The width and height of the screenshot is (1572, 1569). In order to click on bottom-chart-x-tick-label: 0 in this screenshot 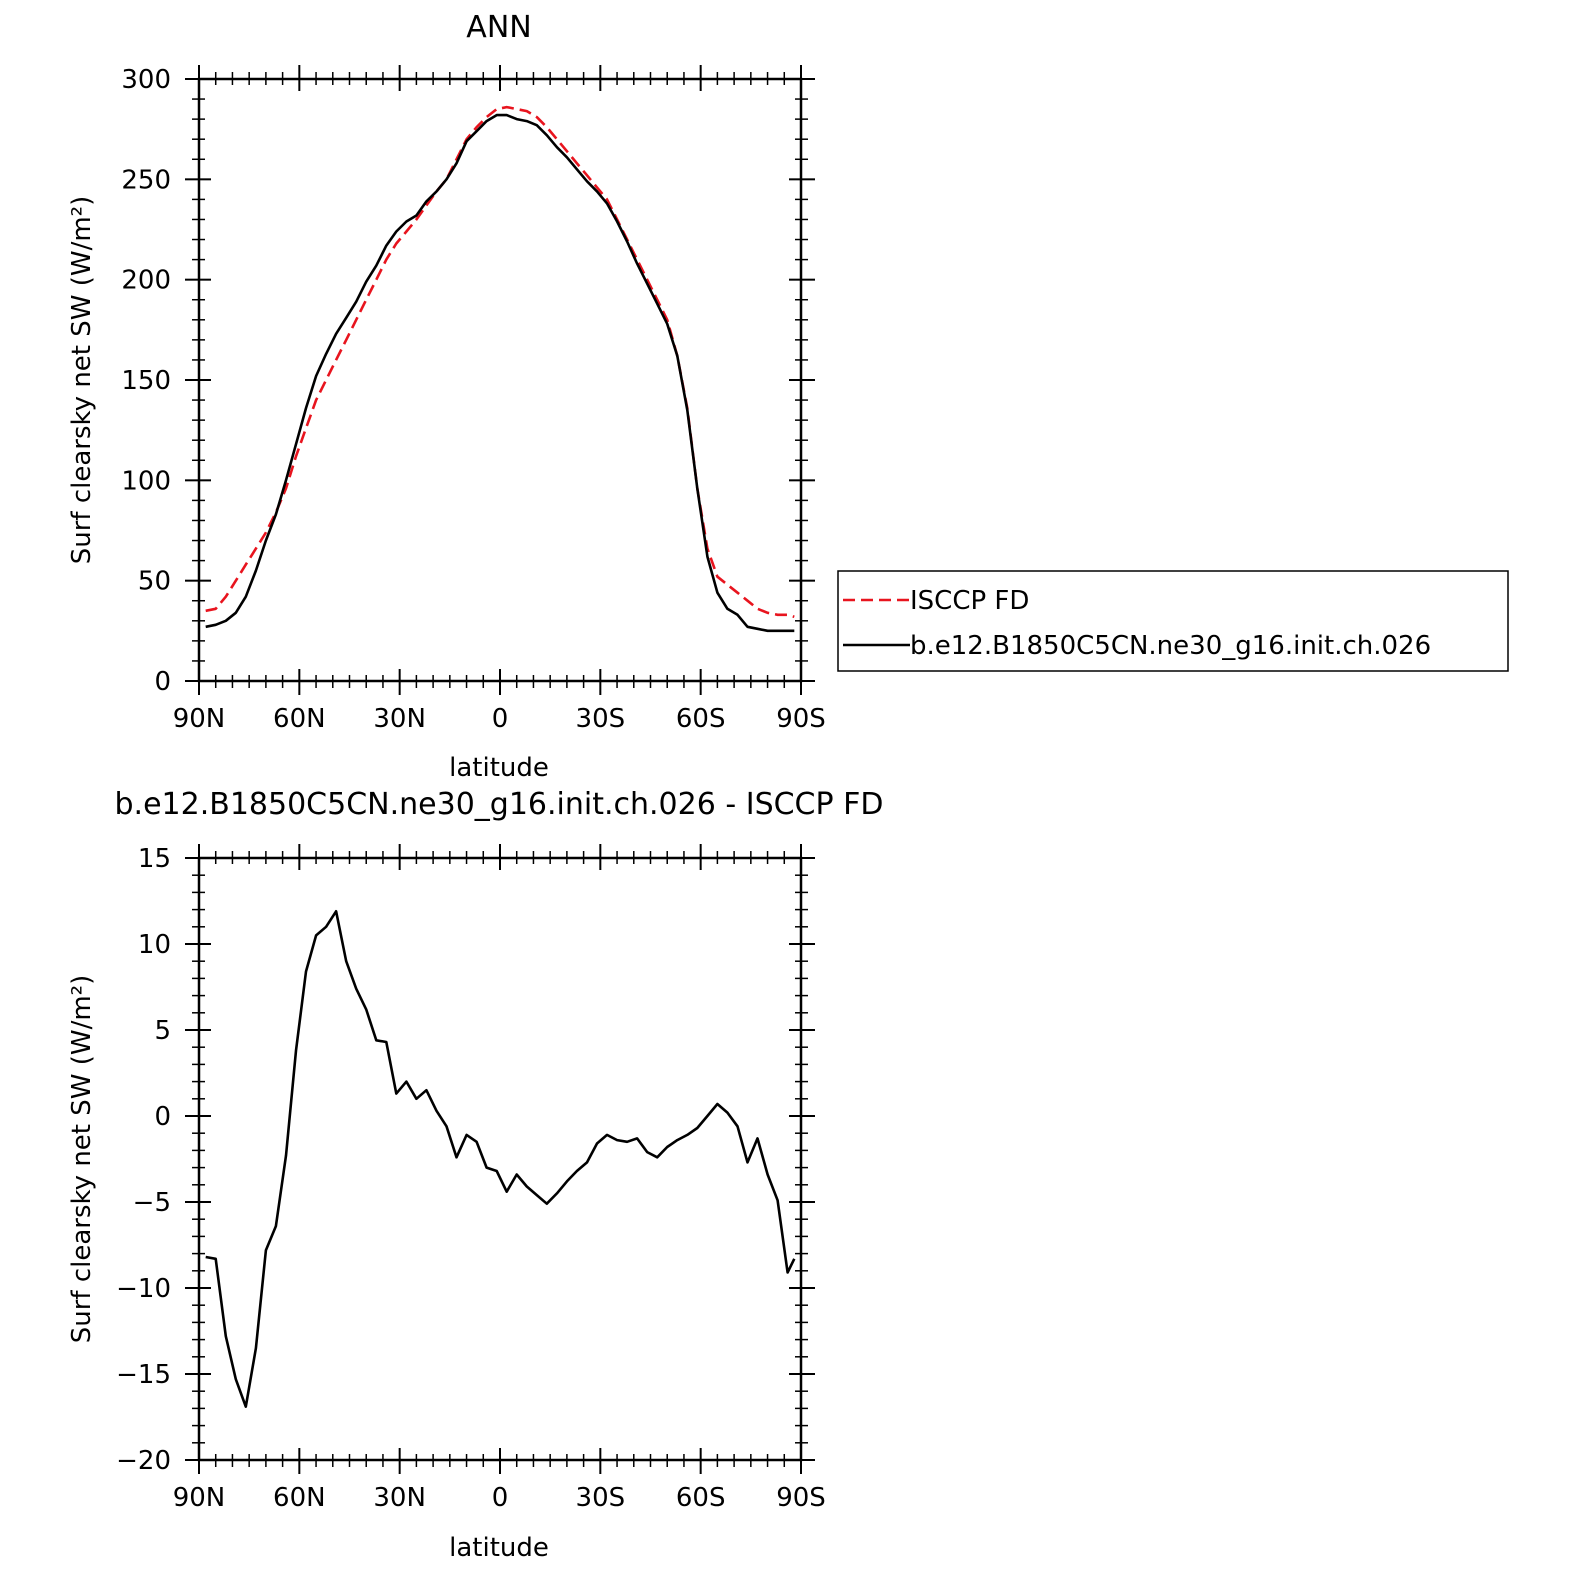, I will do `click(500, 1498)`.